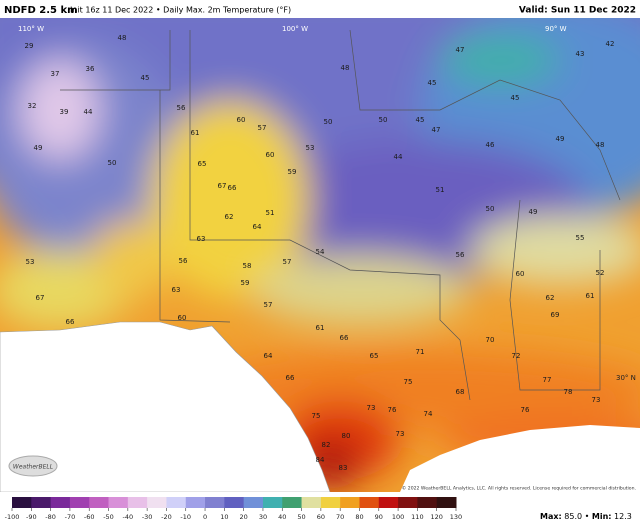  What do you see at coordinates (326, 445) in the screenshot?
I see `station-temp: 82` at bounding box center [326, 445].